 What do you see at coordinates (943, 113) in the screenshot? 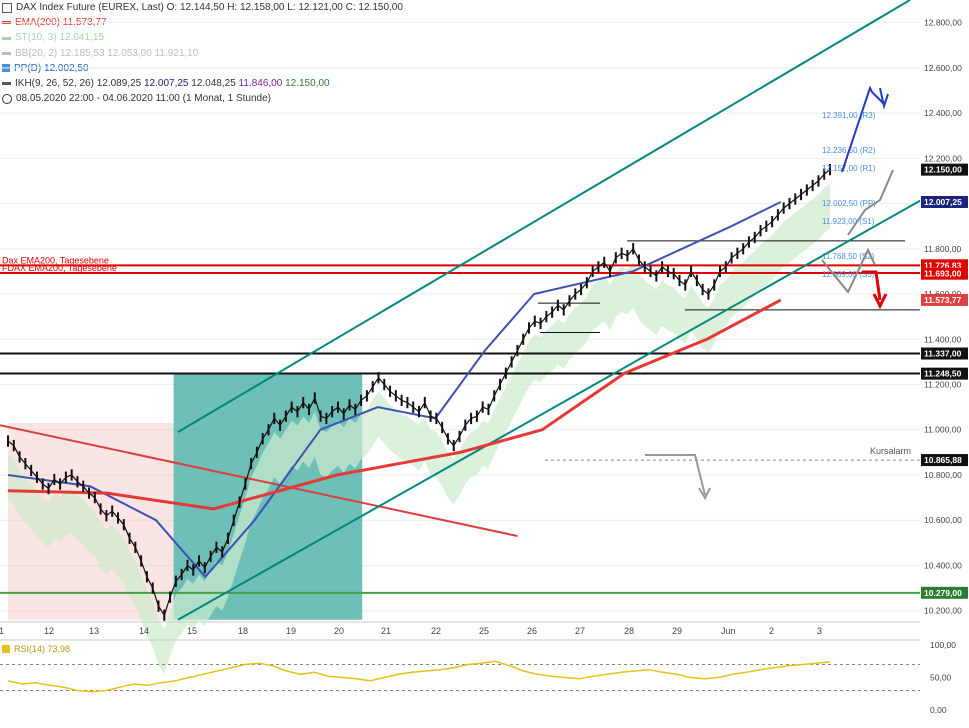
I see `y-tick-label: 12.400,00` at bounding box center [943, 113].